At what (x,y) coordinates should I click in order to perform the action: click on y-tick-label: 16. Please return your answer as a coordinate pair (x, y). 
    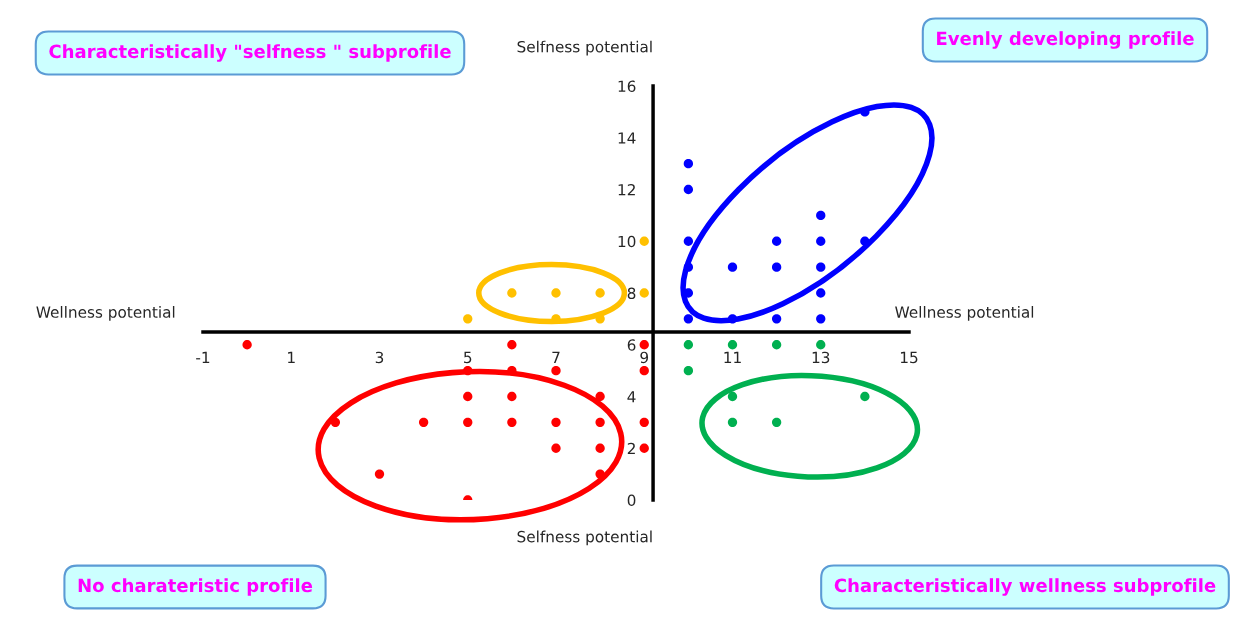
    Looking at the image, I should click on (627, 86).